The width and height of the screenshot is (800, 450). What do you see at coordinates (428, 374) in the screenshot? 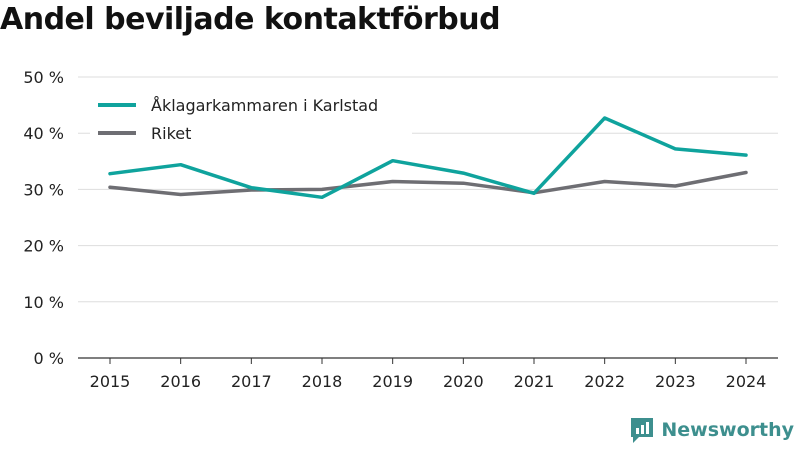
I see `x-axis: 2015 2016 2017 2018 2019 2020 2021 2022 2023 2024` at bounding box center [428, 374].